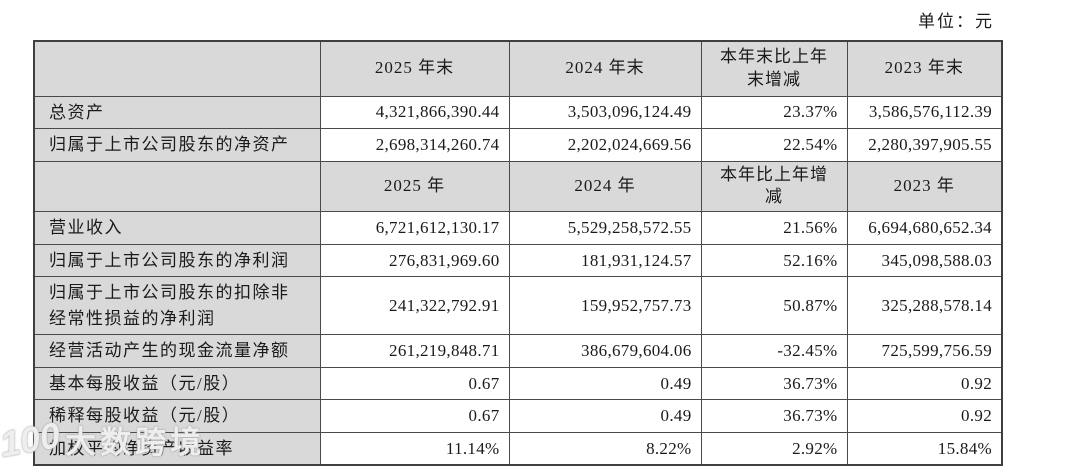 The width and height of the screenshot is (1066, 466). I want to click on cell-value: 725,599,756.59, so click(924, 351).